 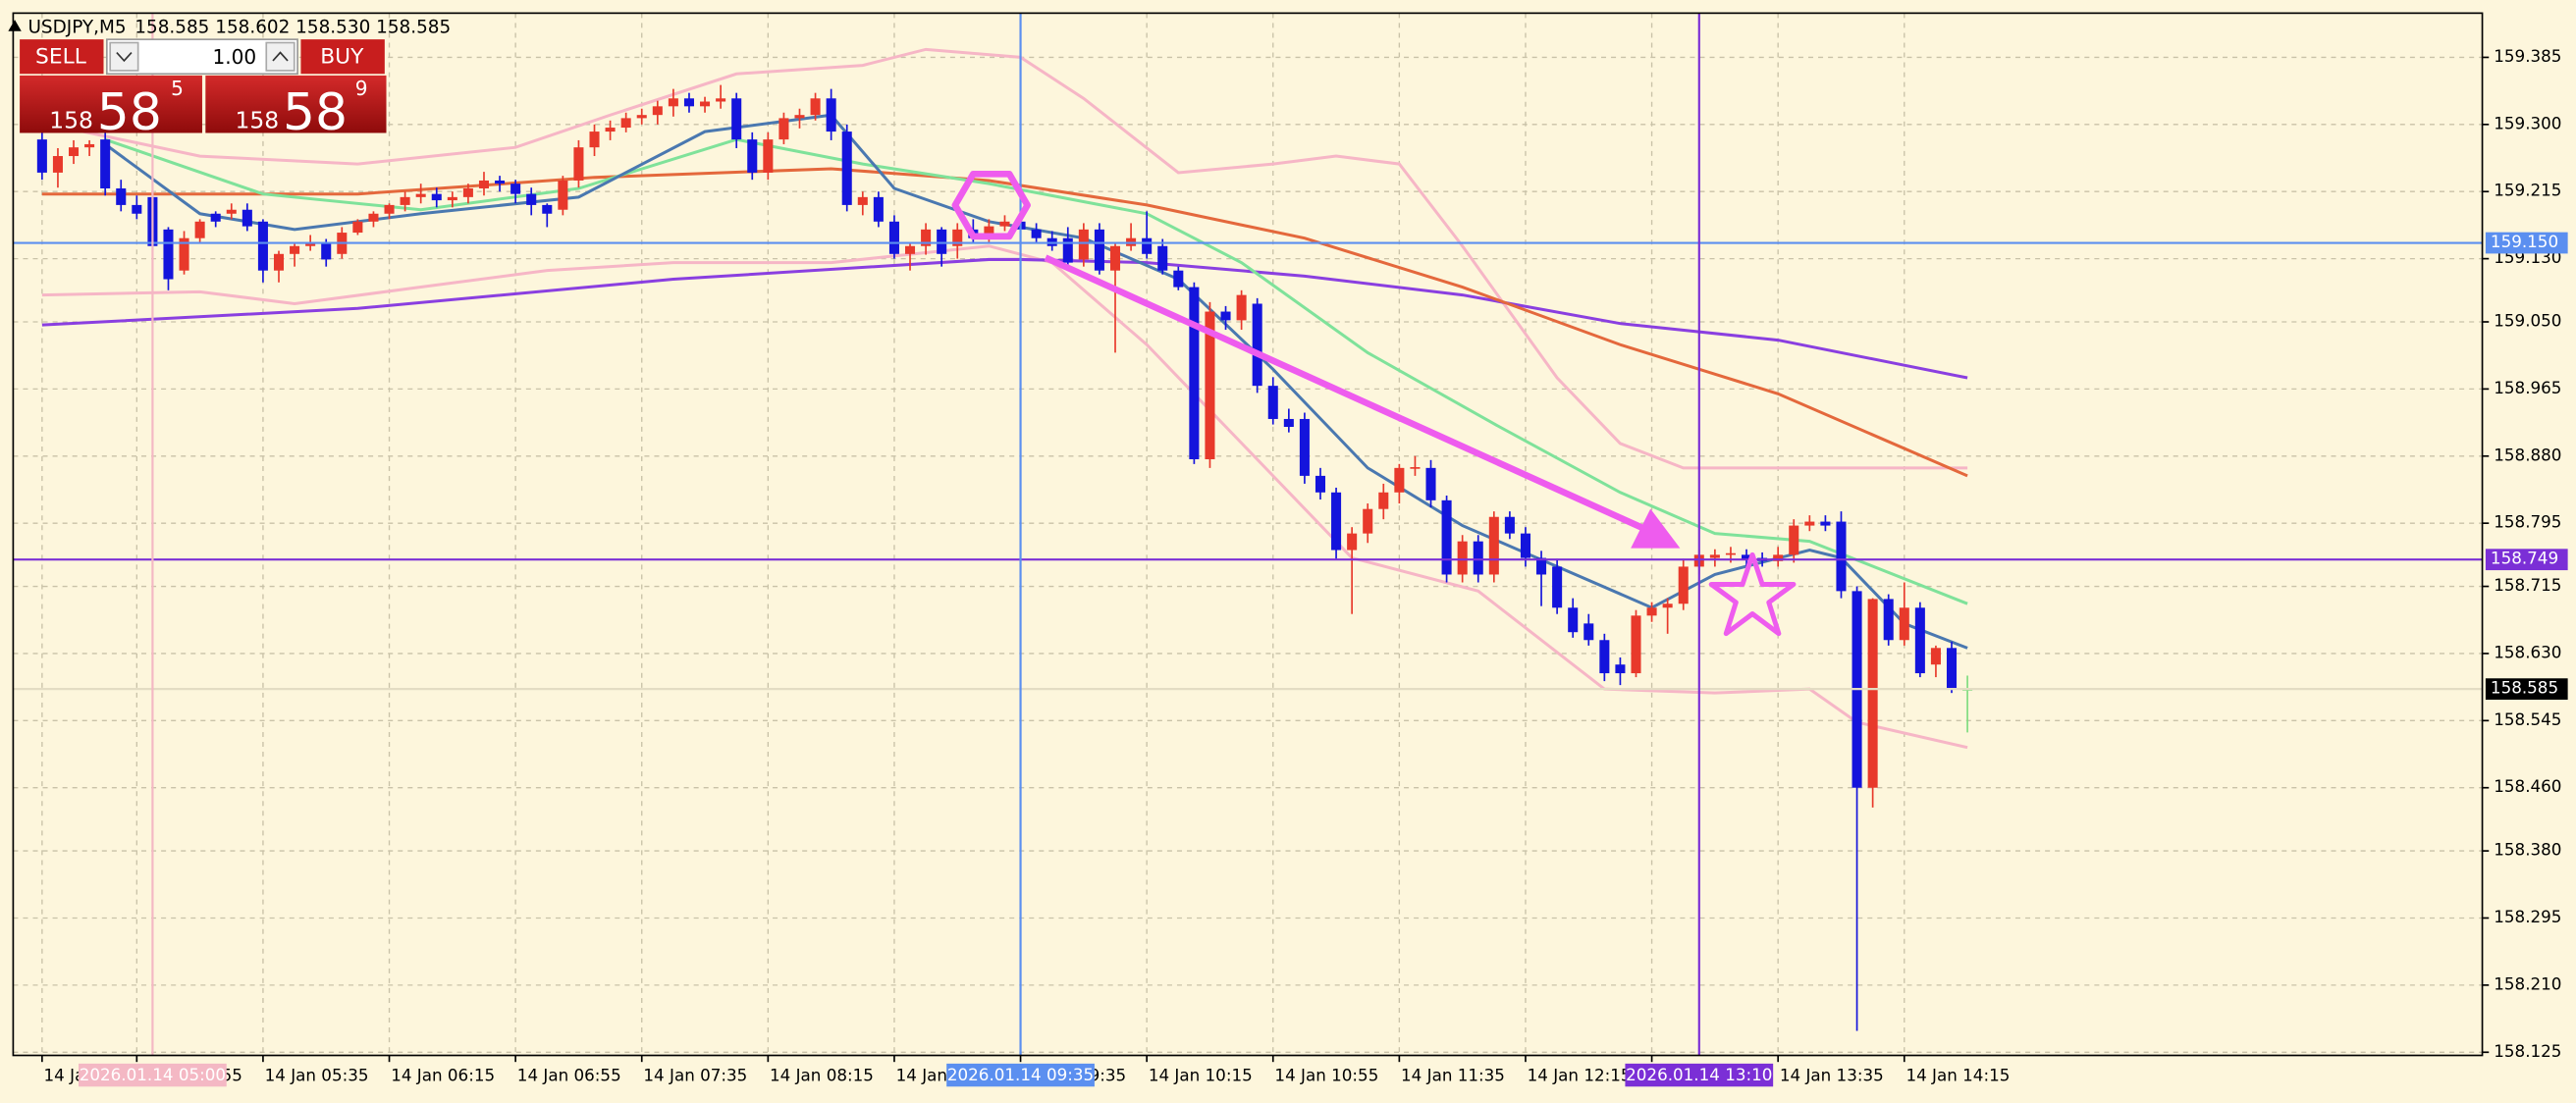 I want to click on sell-button, so click(x=62, y=57).